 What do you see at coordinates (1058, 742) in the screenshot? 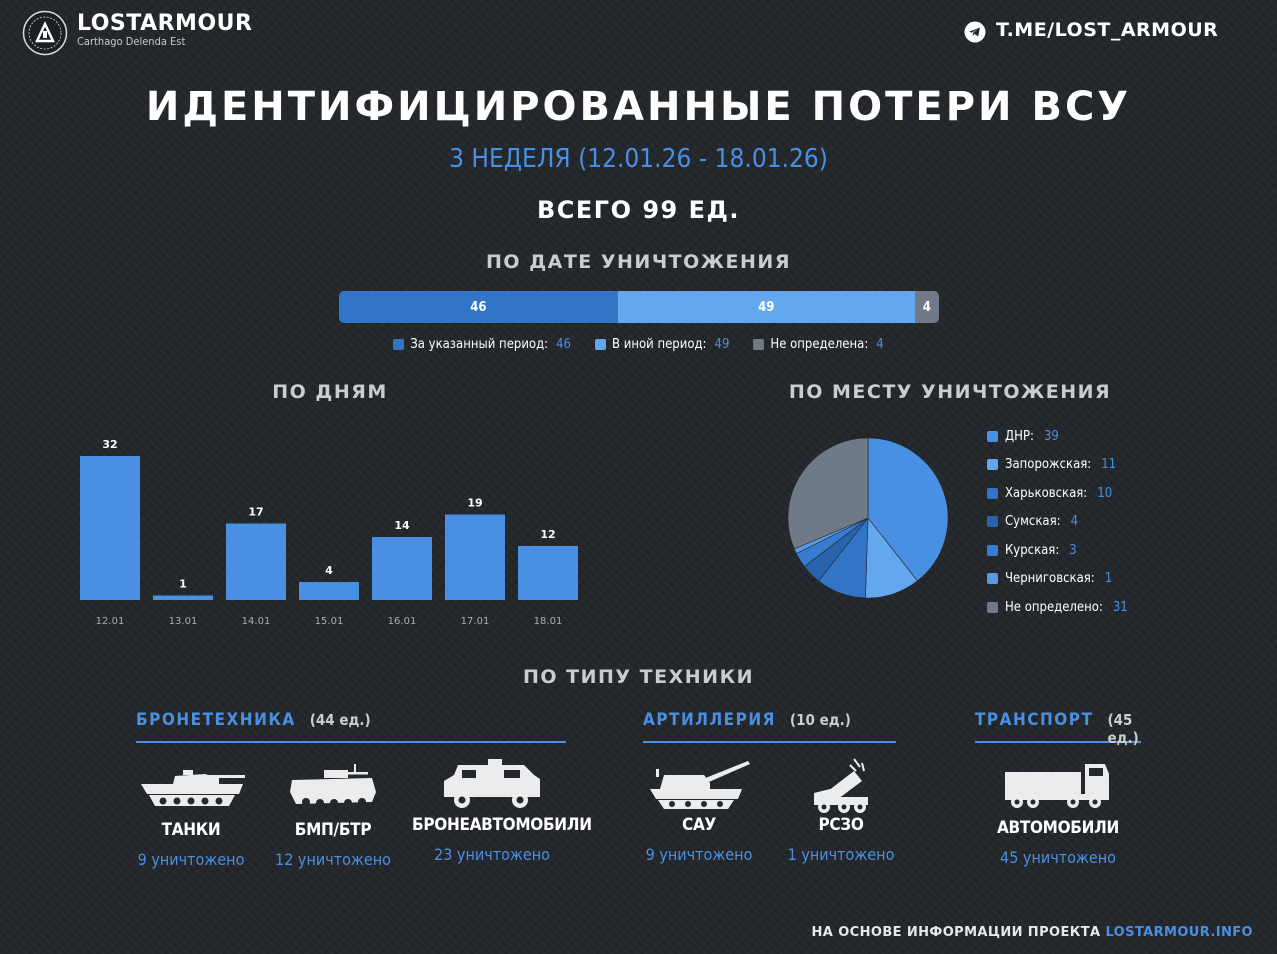
I see `category-transport-underline` at bounding box center [1058, 742].